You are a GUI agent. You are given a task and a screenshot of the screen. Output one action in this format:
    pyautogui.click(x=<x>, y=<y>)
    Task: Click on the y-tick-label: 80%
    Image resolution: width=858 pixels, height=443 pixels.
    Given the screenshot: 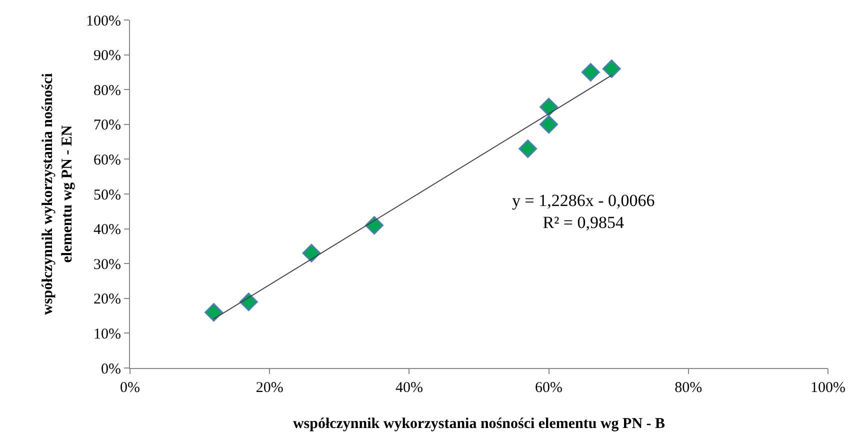 What is the action you would take?
    pyautogui.click(x=107, y=90)
    